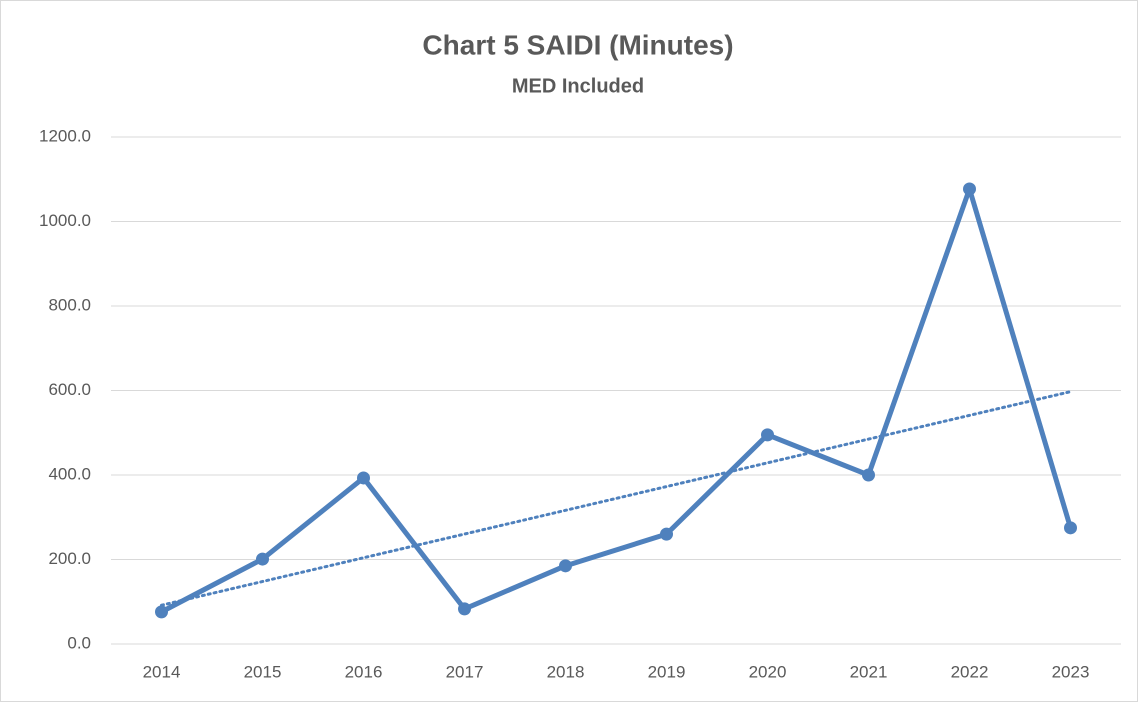  I want to click on x-tick-label: 2019, so click(667, 671).